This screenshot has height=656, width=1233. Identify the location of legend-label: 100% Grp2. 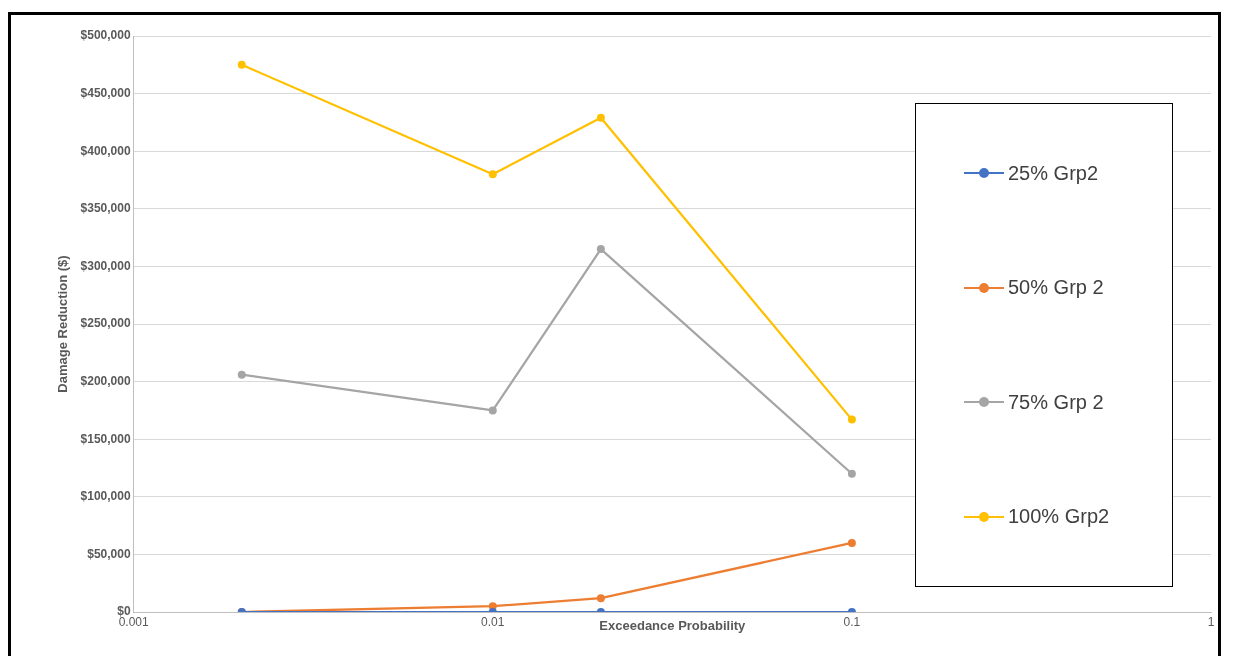
(1059, 517).